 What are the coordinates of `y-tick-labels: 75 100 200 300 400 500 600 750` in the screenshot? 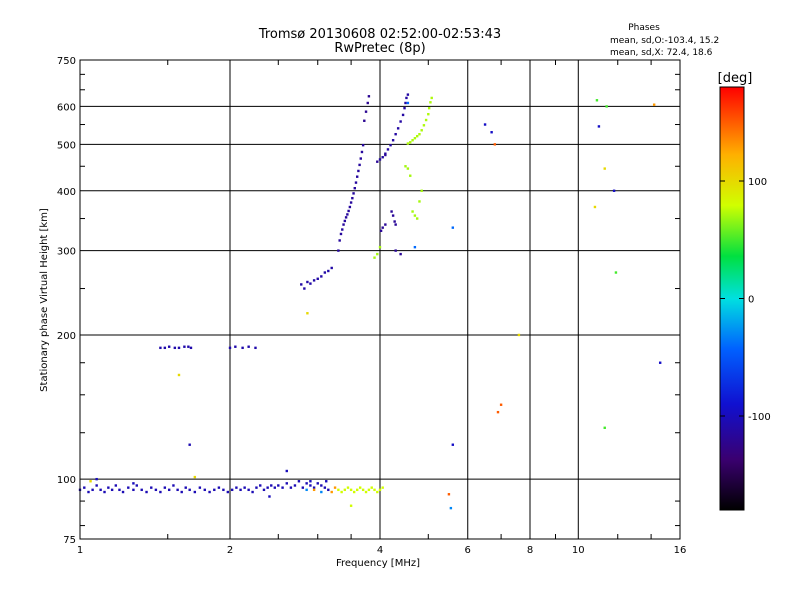 It's located at (66, 301).